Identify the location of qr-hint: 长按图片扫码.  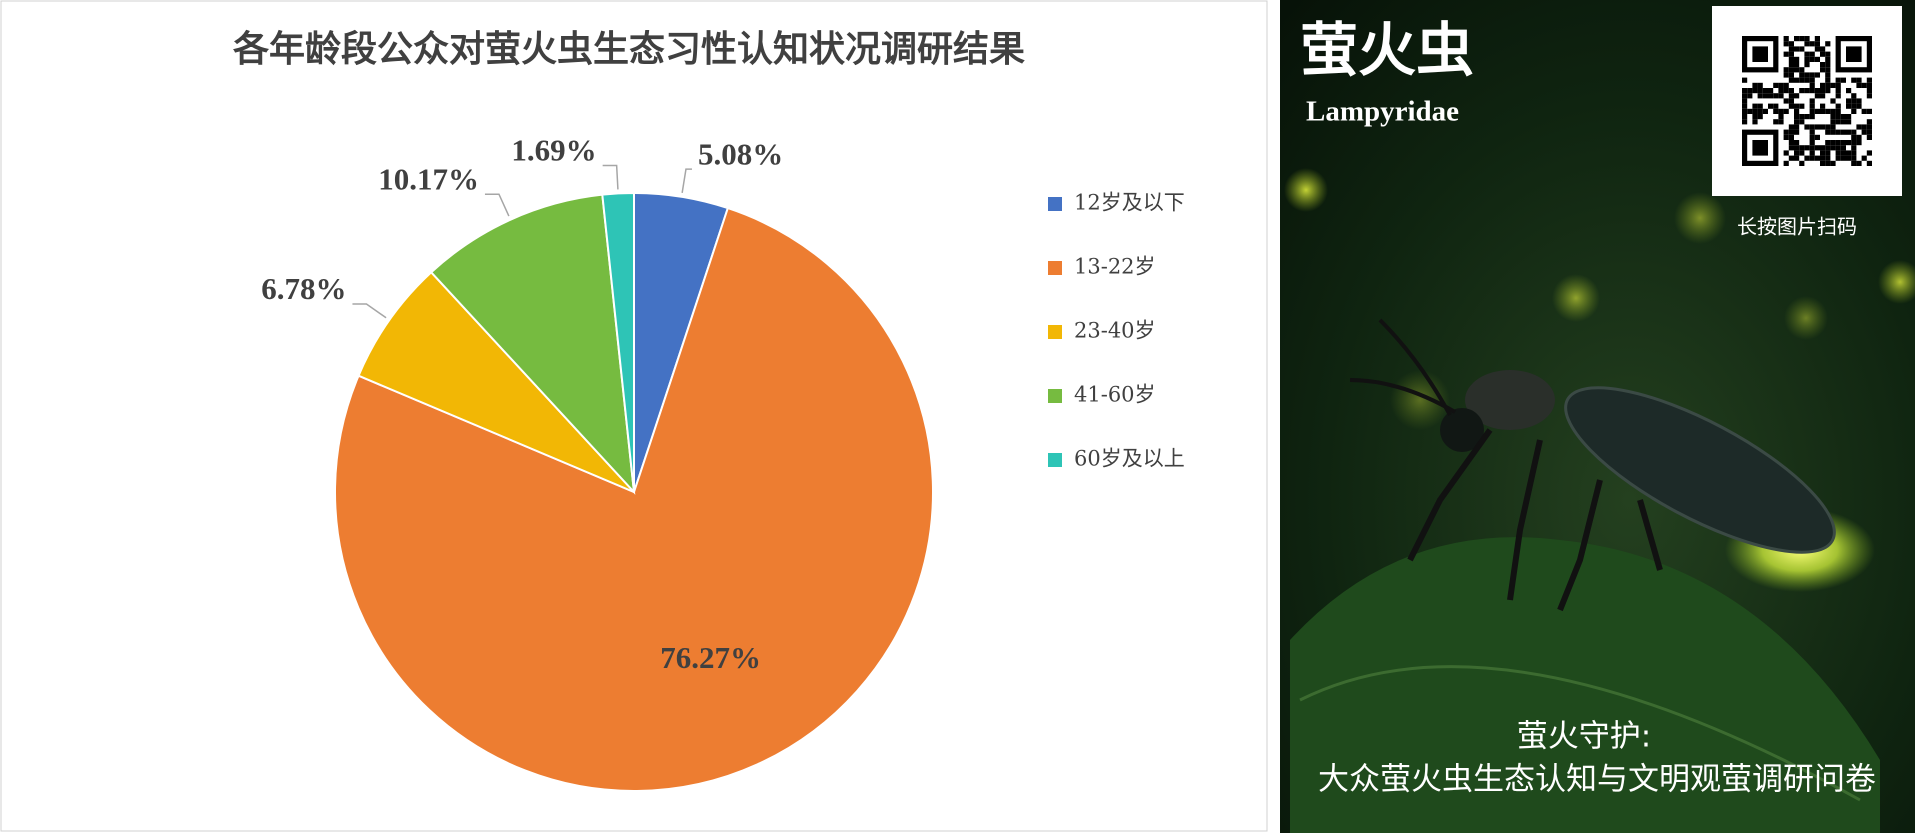
(1797, 227).